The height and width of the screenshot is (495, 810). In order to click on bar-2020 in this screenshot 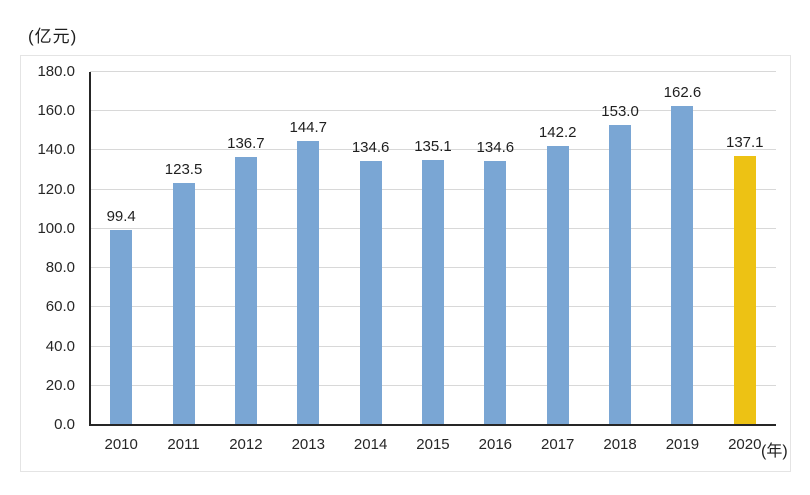, I will do `click(744, 290)`.